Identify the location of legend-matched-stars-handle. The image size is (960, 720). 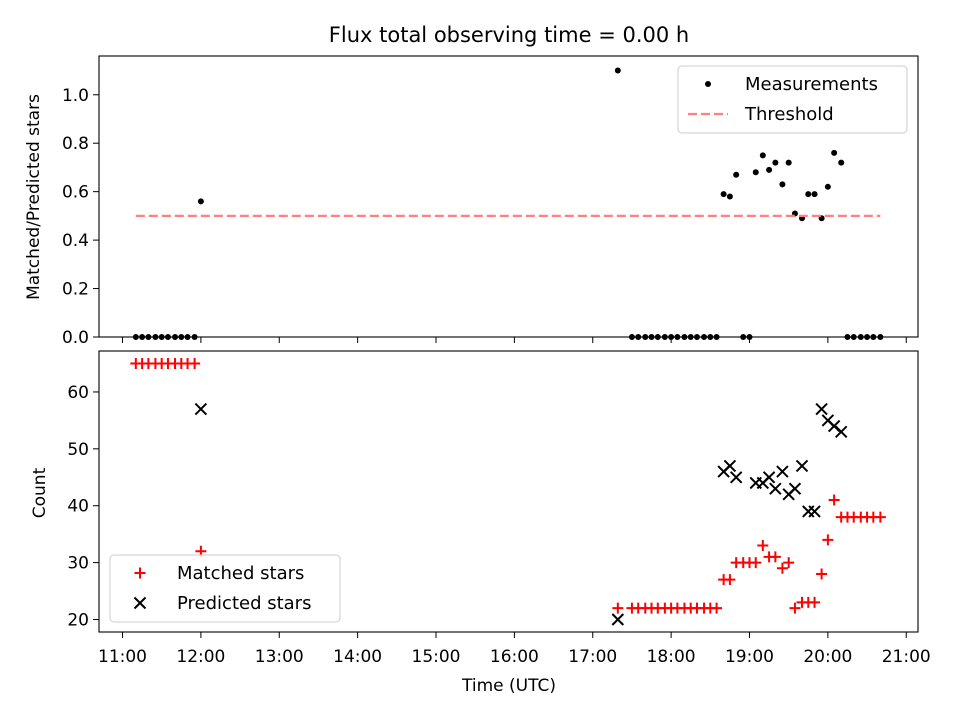
(140, 573).